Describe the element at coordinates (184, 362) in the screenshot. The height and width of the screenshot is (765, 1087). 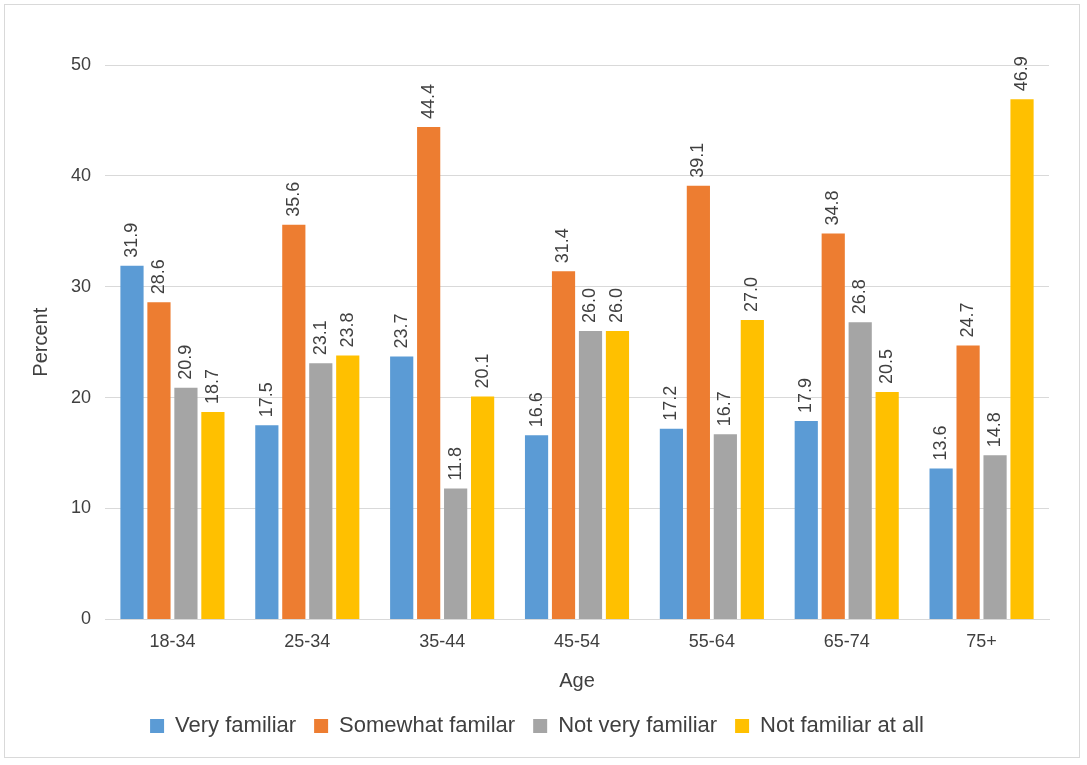
I see `data-label: 20.9` at that location.